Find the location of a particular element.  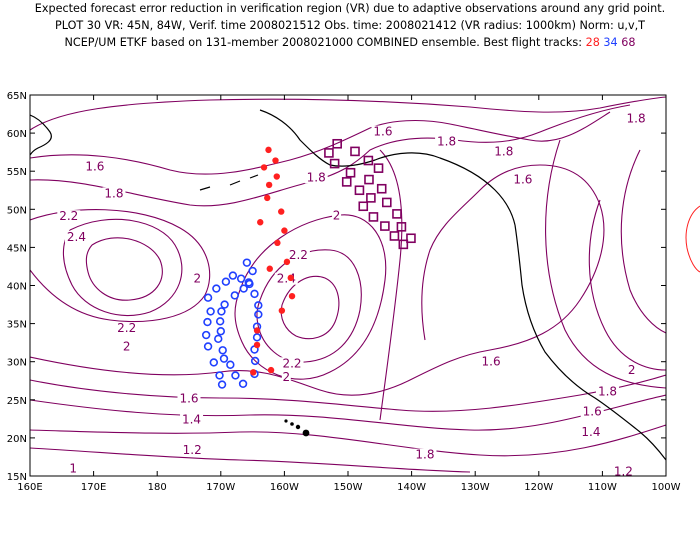

lat-label: 65N is located at coordinates (17, 96).